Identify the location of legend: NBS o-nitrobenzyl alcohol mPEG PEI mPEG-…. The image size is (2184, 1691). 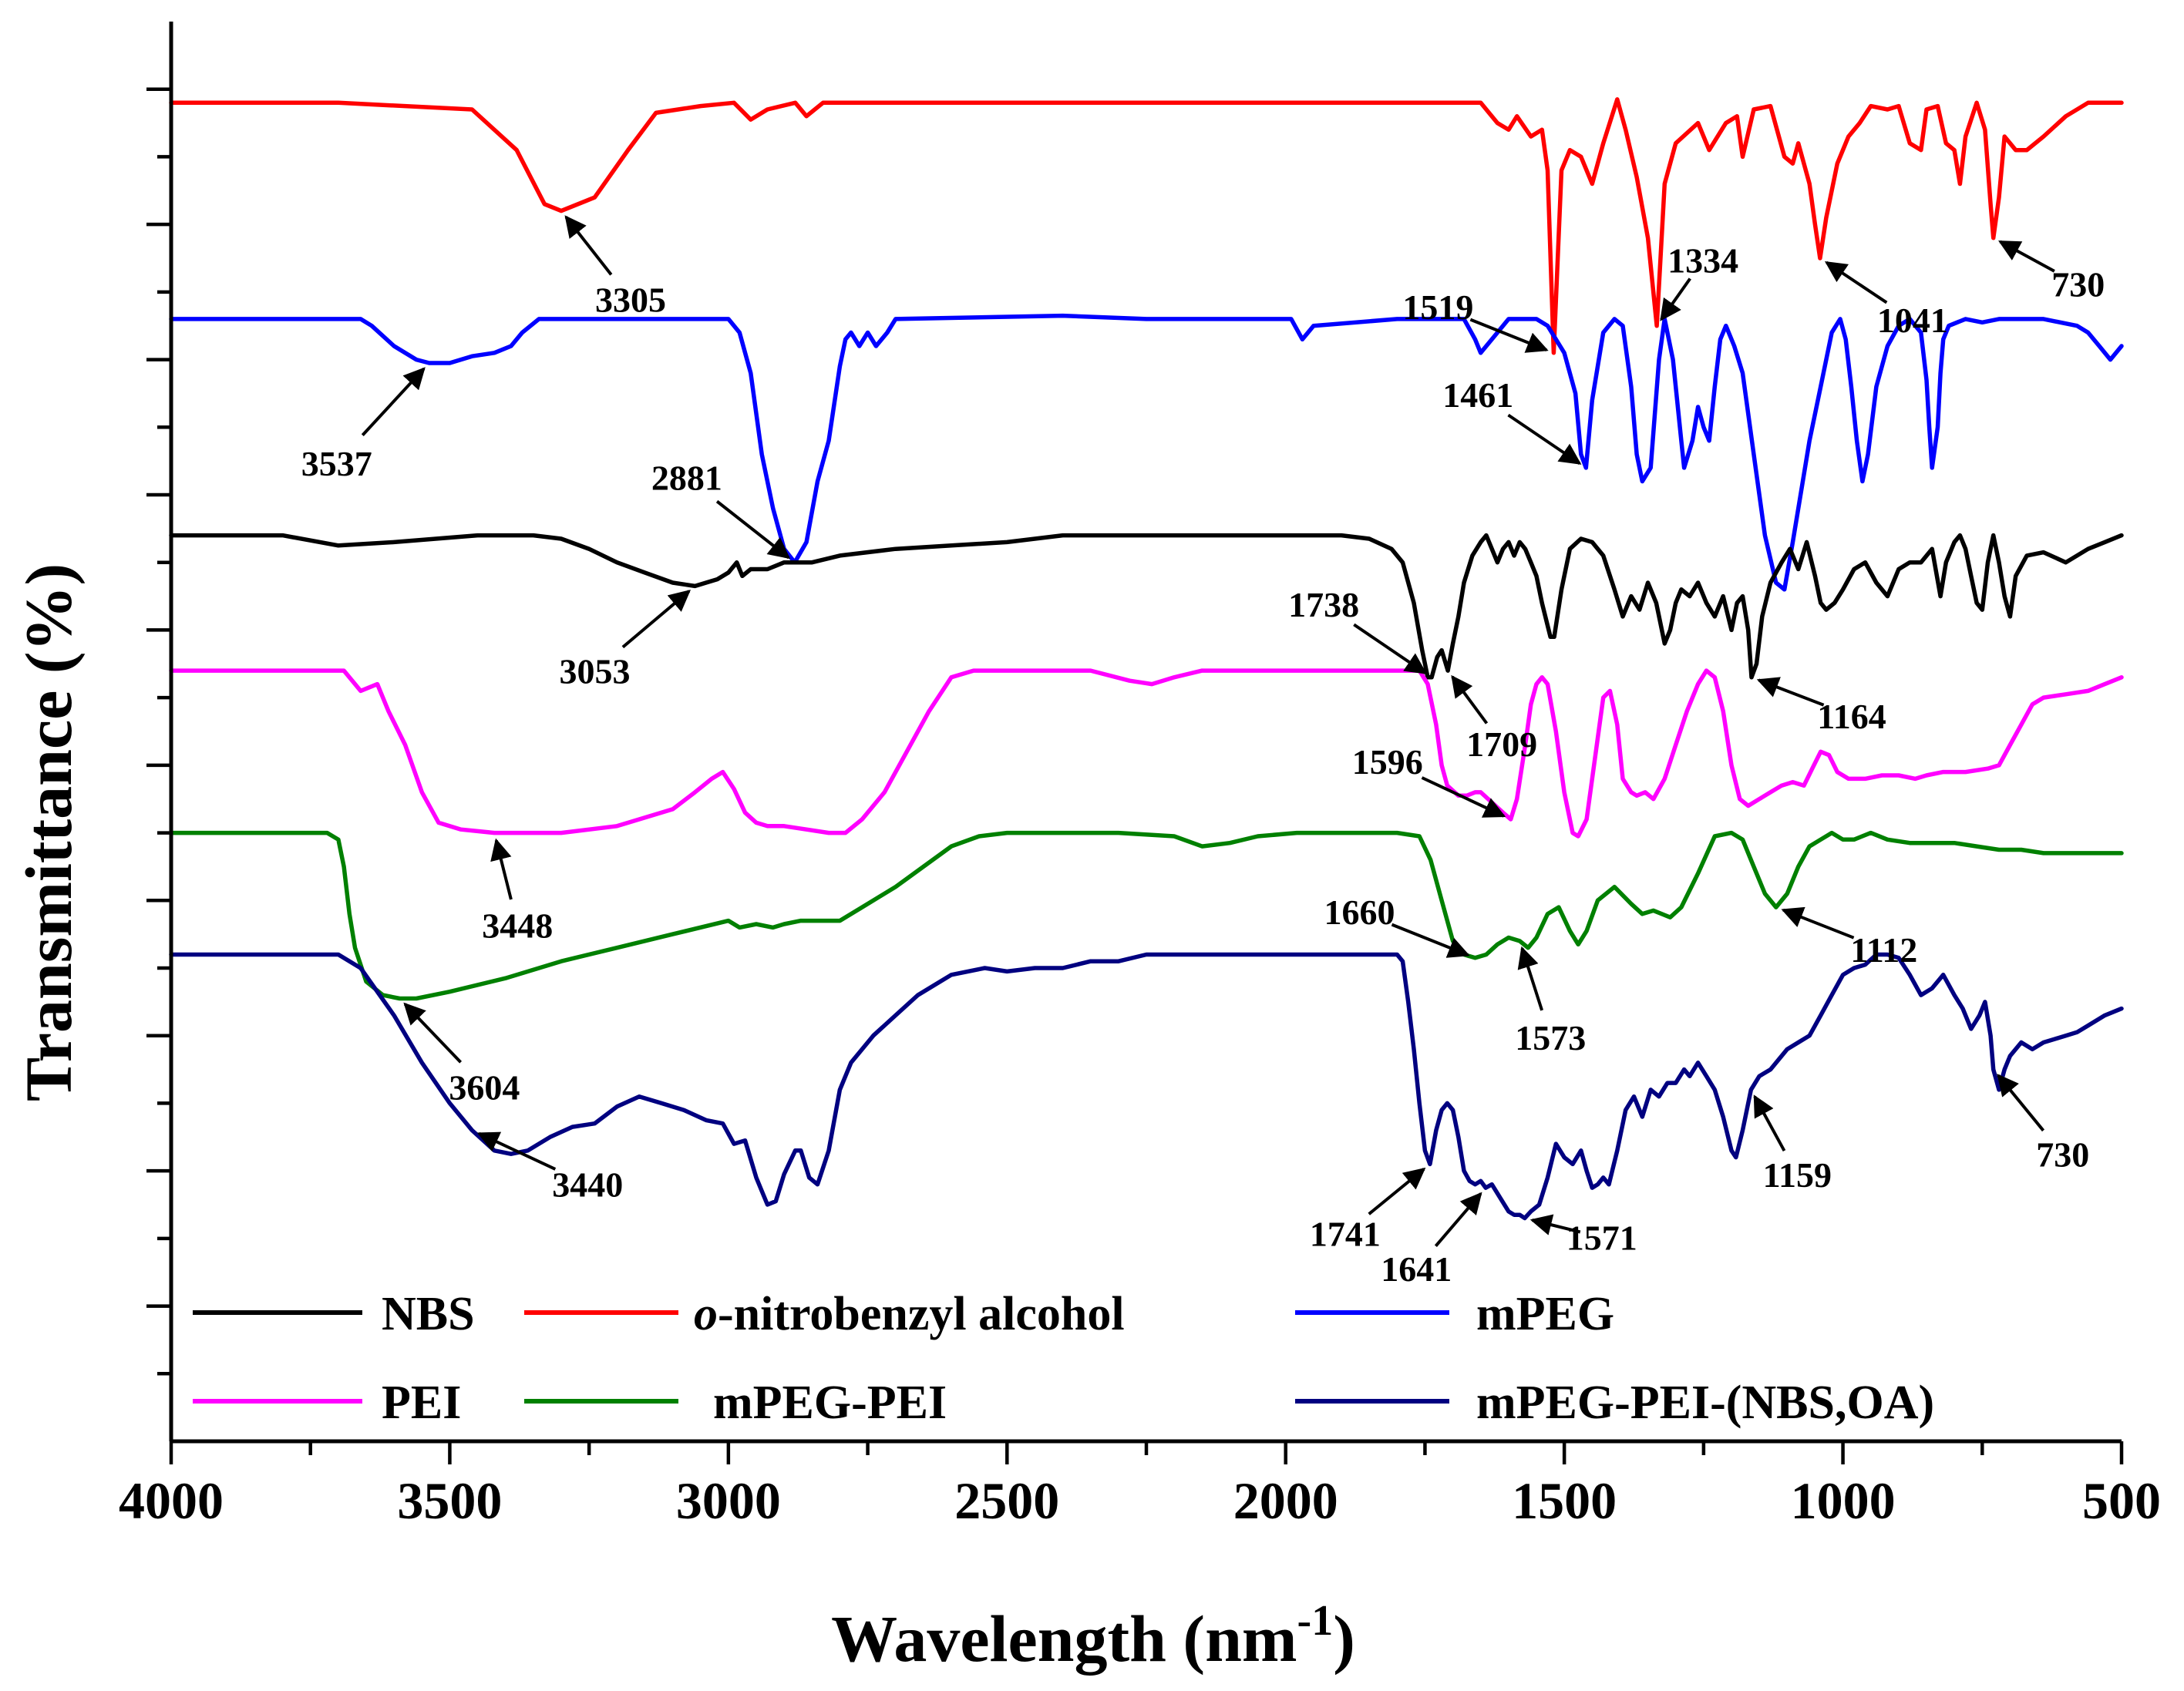
(1063, 1358).